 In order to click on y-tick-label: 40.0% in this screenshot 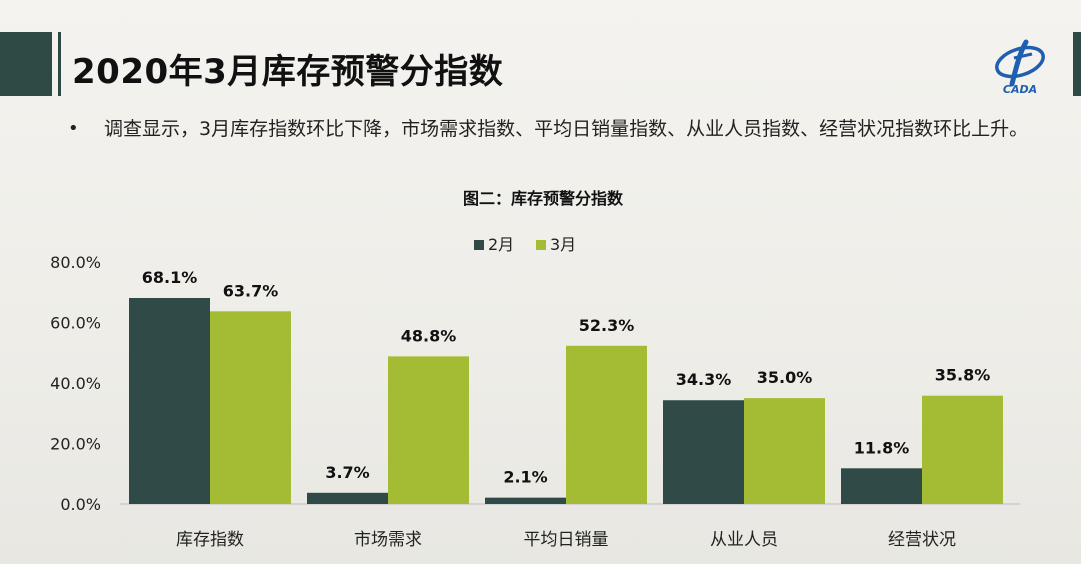, I will do `click(75, 383)`.